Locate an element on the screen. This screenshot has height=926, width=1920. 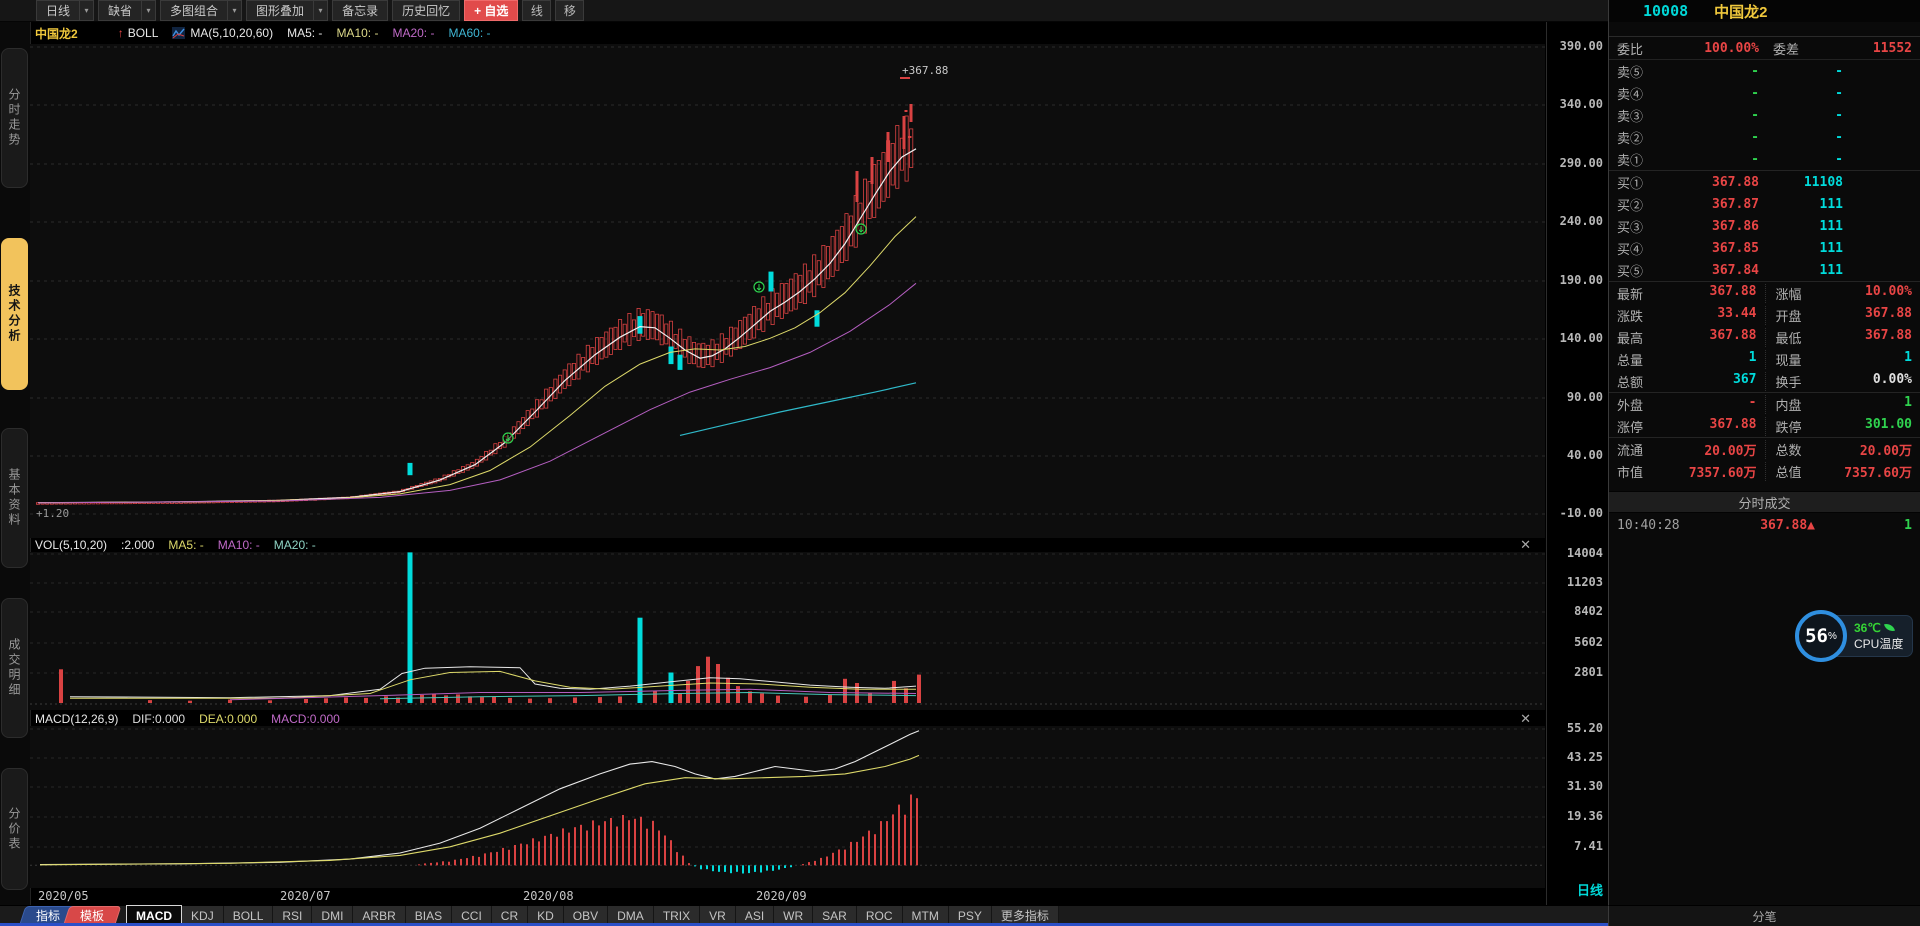
tab-KDJ: KDJ is located at coordinates (203, 915).